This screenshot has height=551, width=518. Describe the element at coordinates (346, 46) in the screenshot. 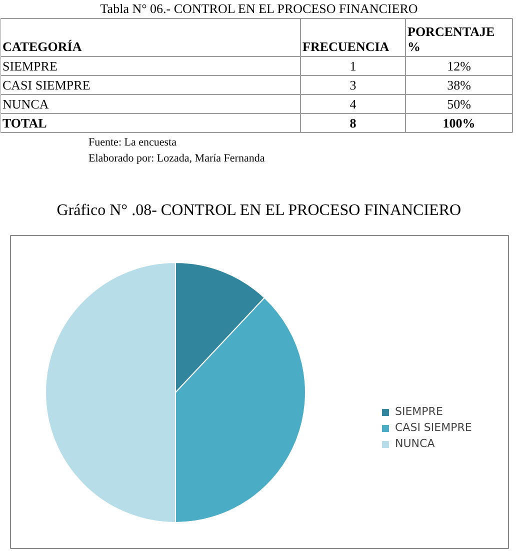

I see `category-label: FRECUENCIA` at that location.